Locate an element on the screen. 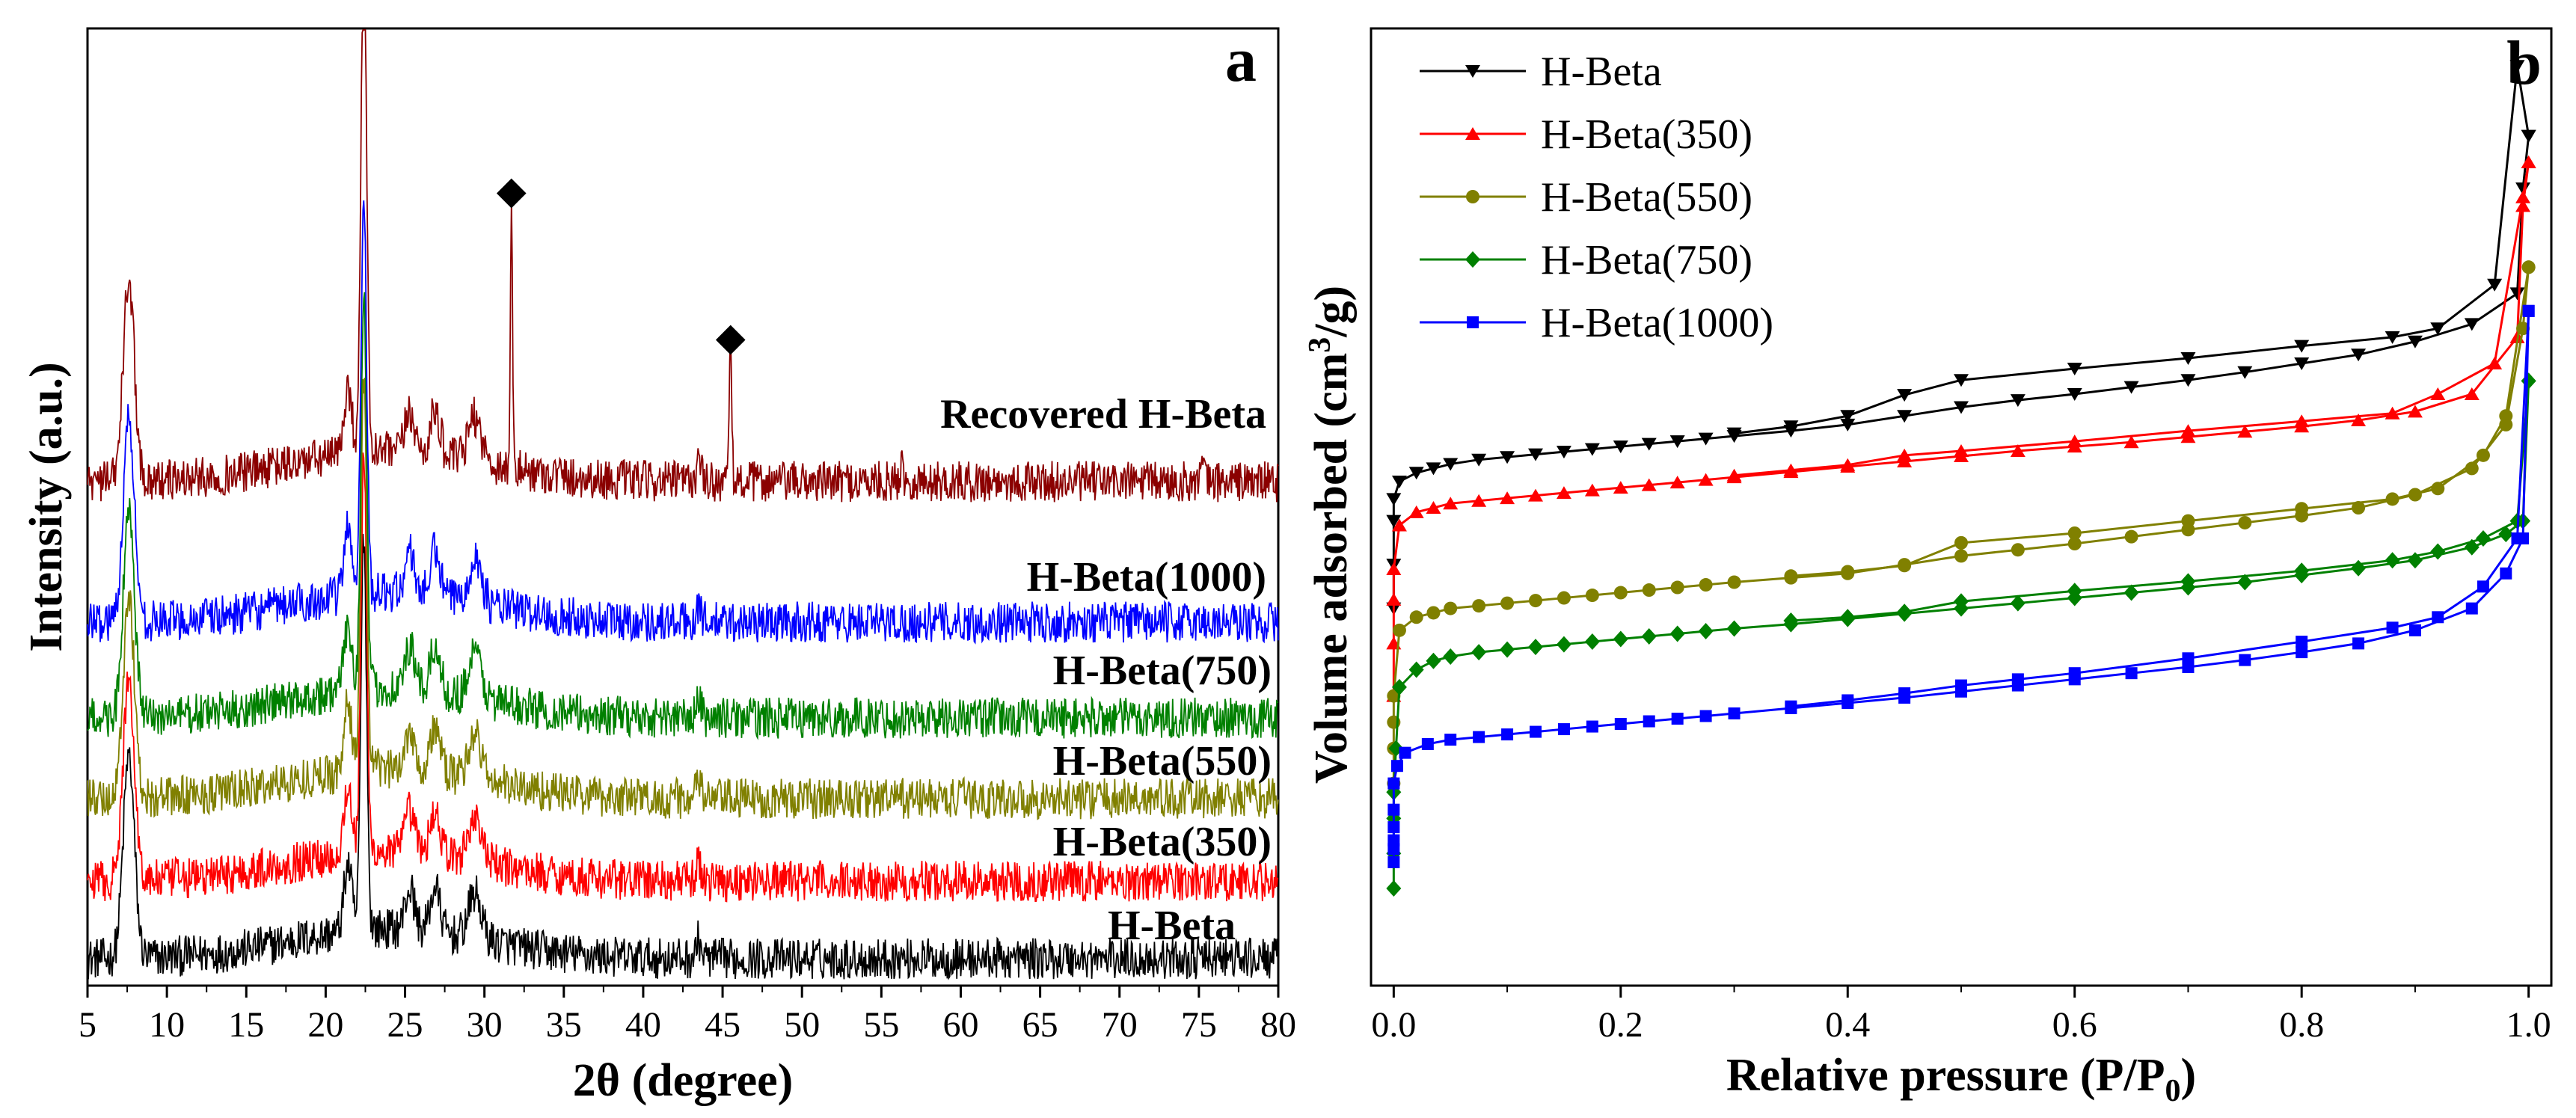  xrd-peak-markers: ◆◆ is located at coordinates (621, 264).